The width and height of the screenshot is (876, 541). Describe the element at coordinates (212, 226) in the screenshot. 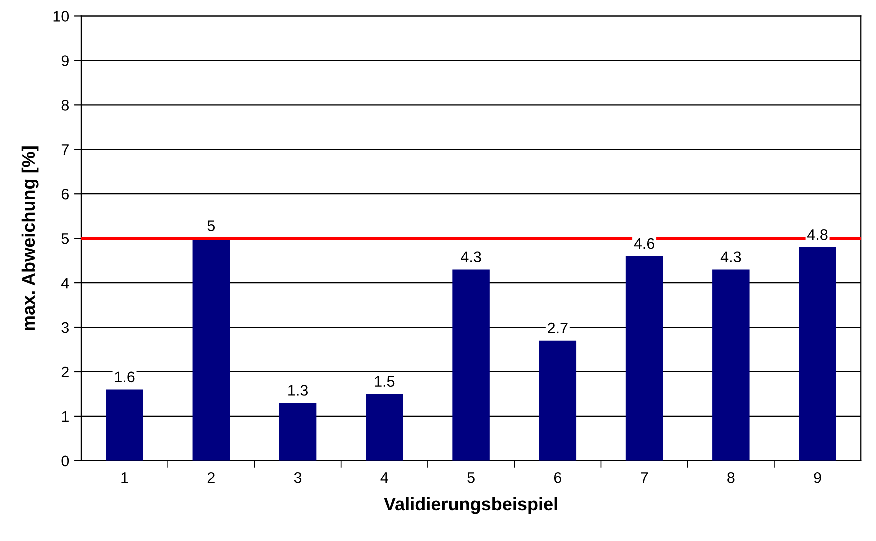

I see `data-label: 5` at that location.